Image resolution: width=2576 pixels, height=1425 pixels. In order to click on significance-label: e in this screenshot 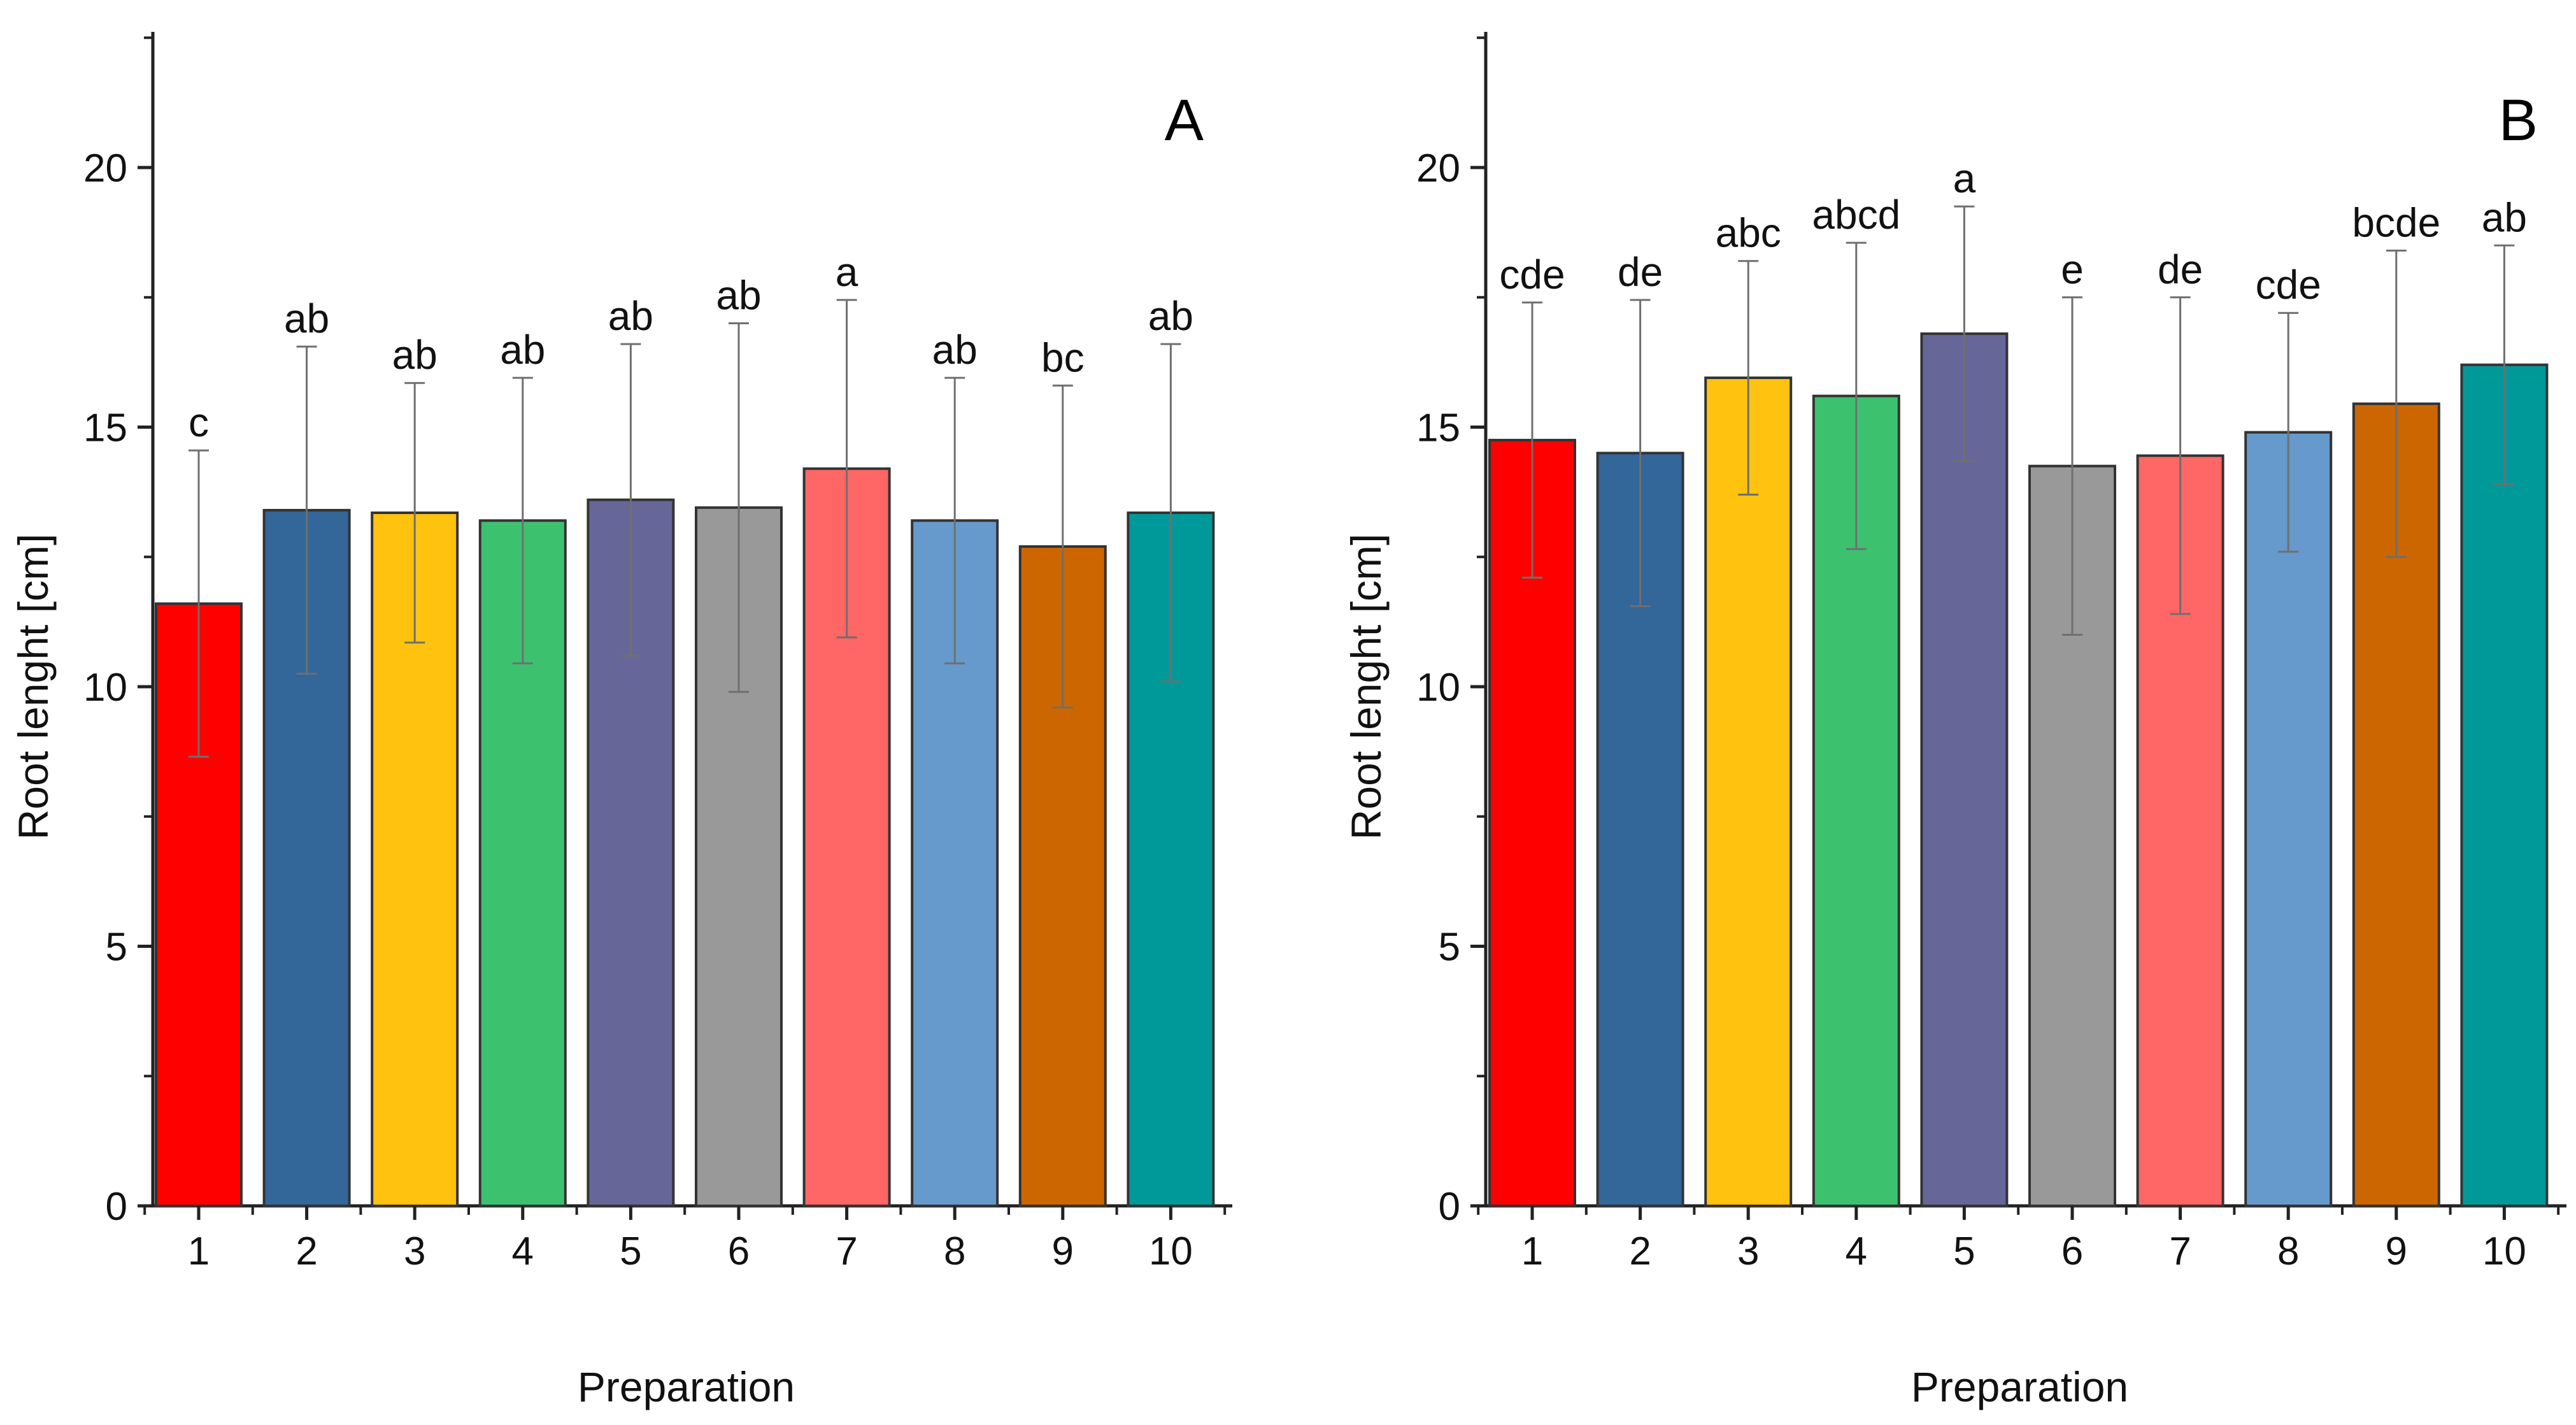, I will do `click(2073, 269)`.